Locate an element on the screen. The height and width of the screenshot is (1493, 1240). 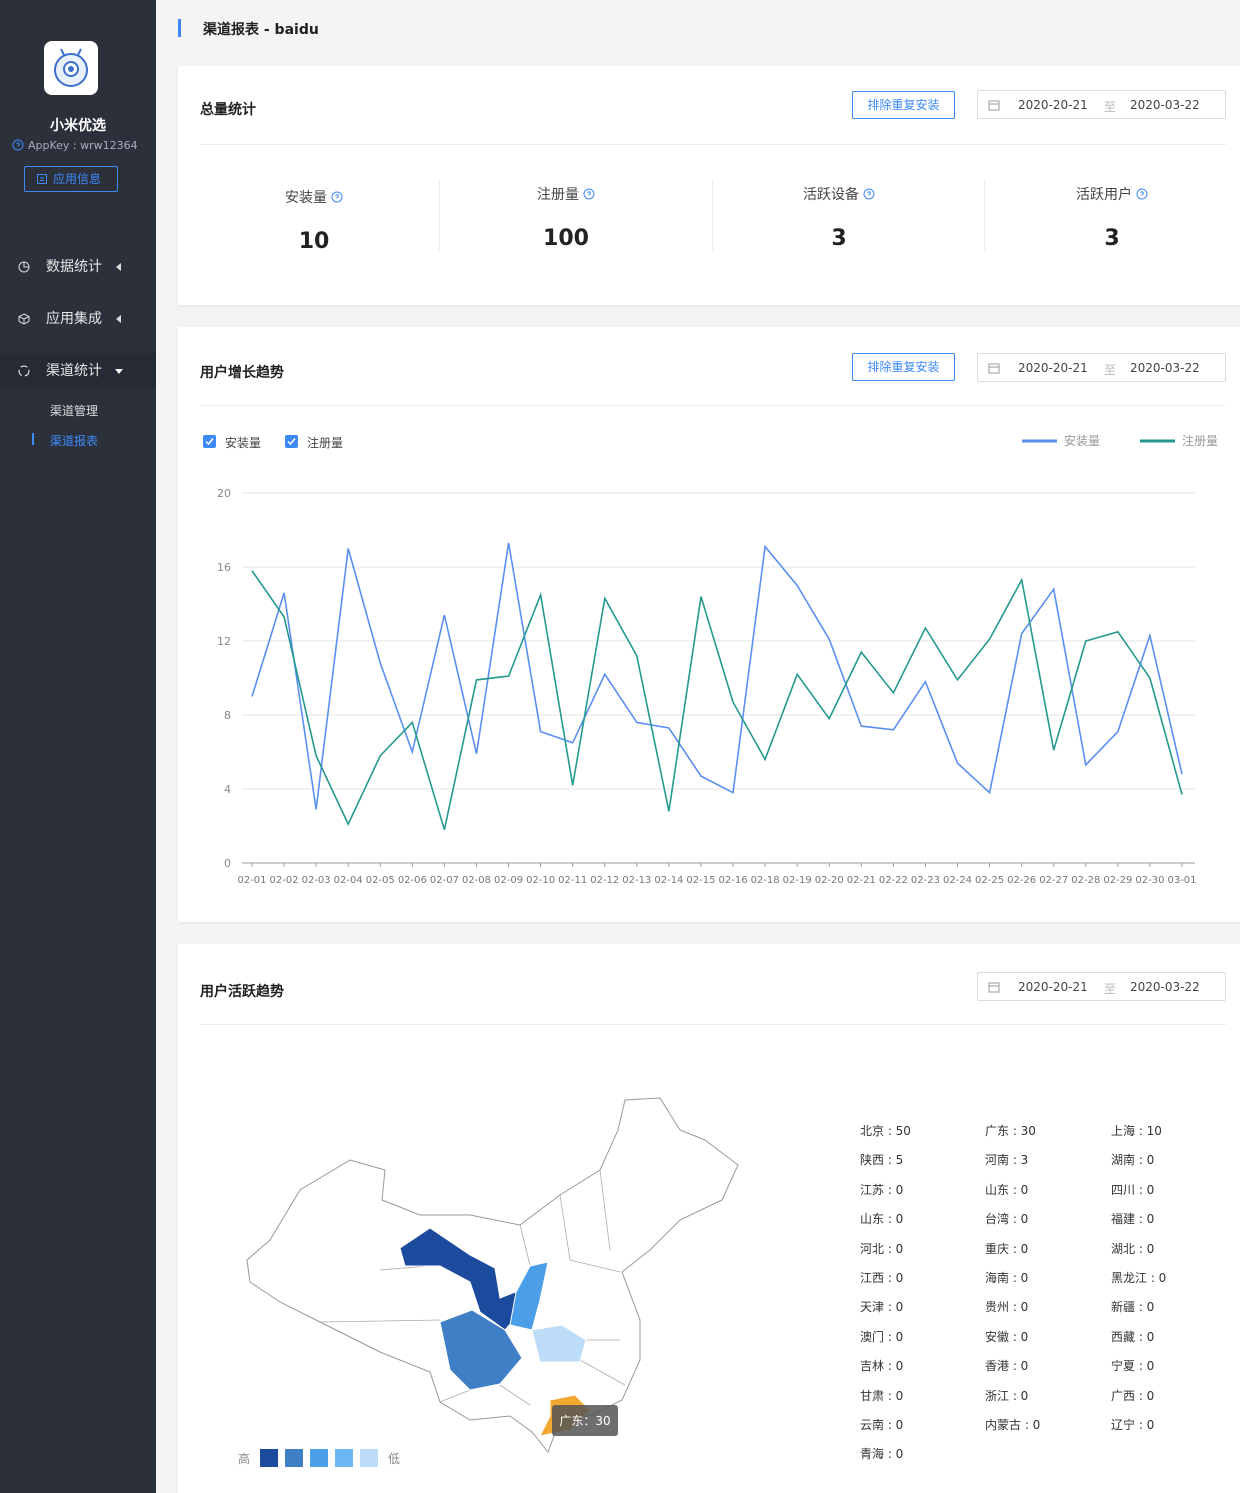
x-tick-label: 02-01 is located at coordinates (251, 880).